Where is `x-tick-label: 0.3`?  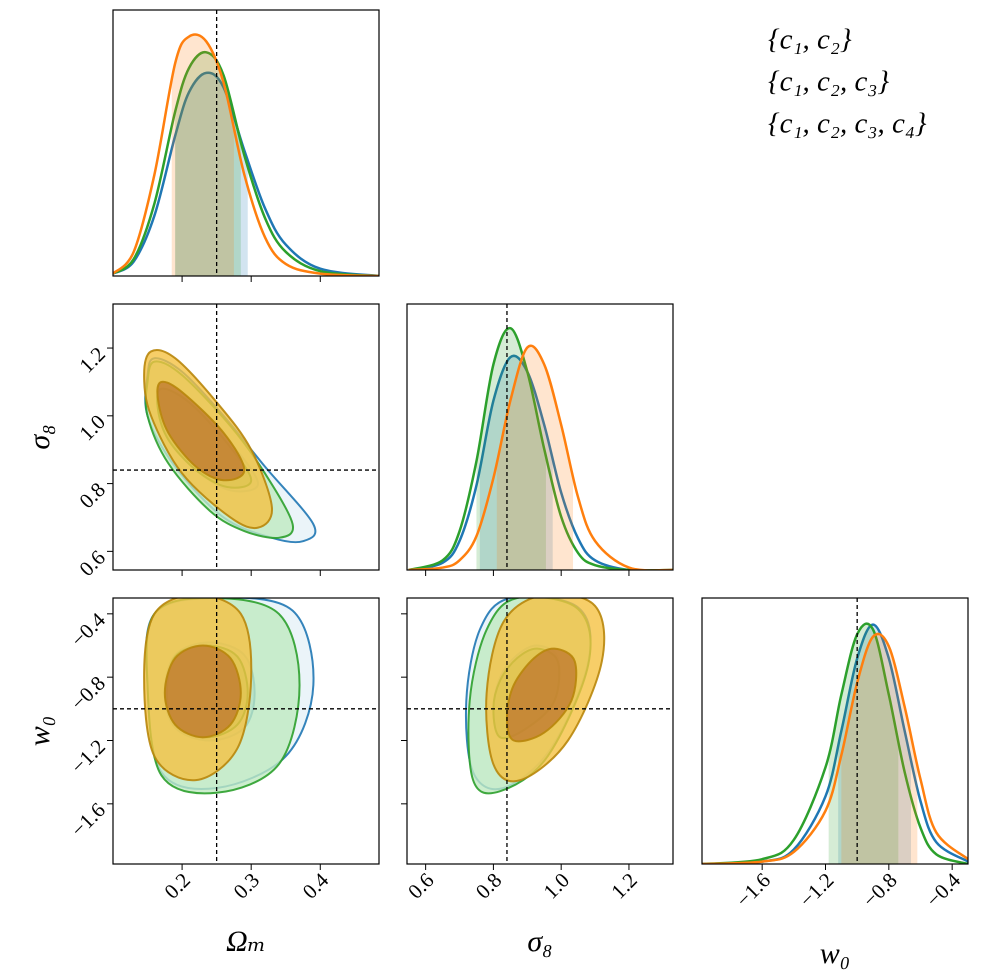
x-tick-label: 0.3 is located at coordinates (247, 886).